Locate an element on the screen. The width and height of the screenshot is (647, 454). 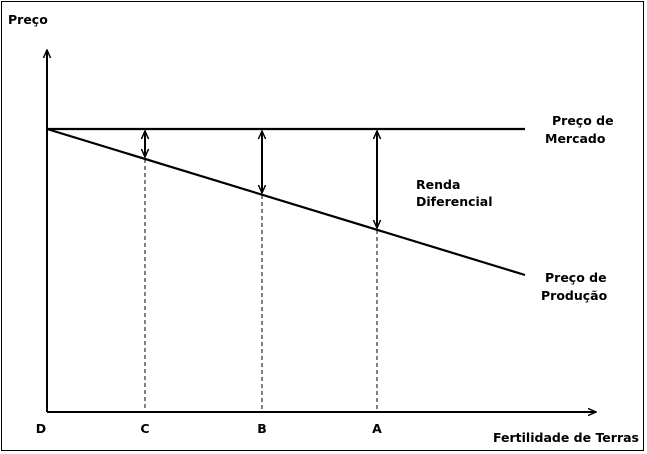
origin-label: D is located at coordinates (41, 428).